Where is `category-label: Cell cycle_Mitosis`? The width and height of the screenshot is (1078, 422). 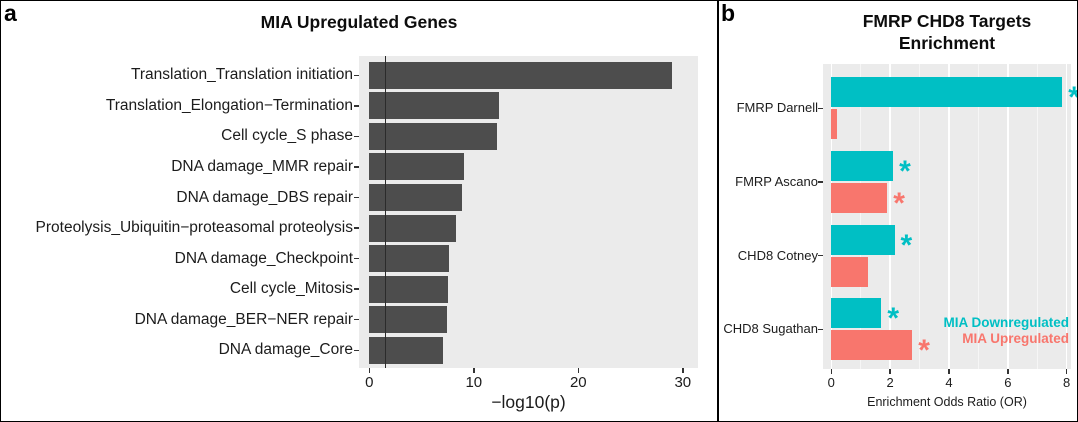 category-label: Cell cycle_Mitosis is located at coordinates (291, 289).